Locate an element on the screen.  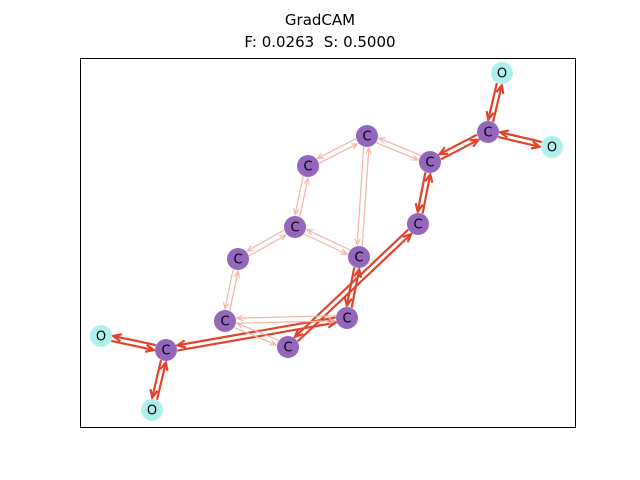
edge-2-3-backward is located at coordinates (366, 196).